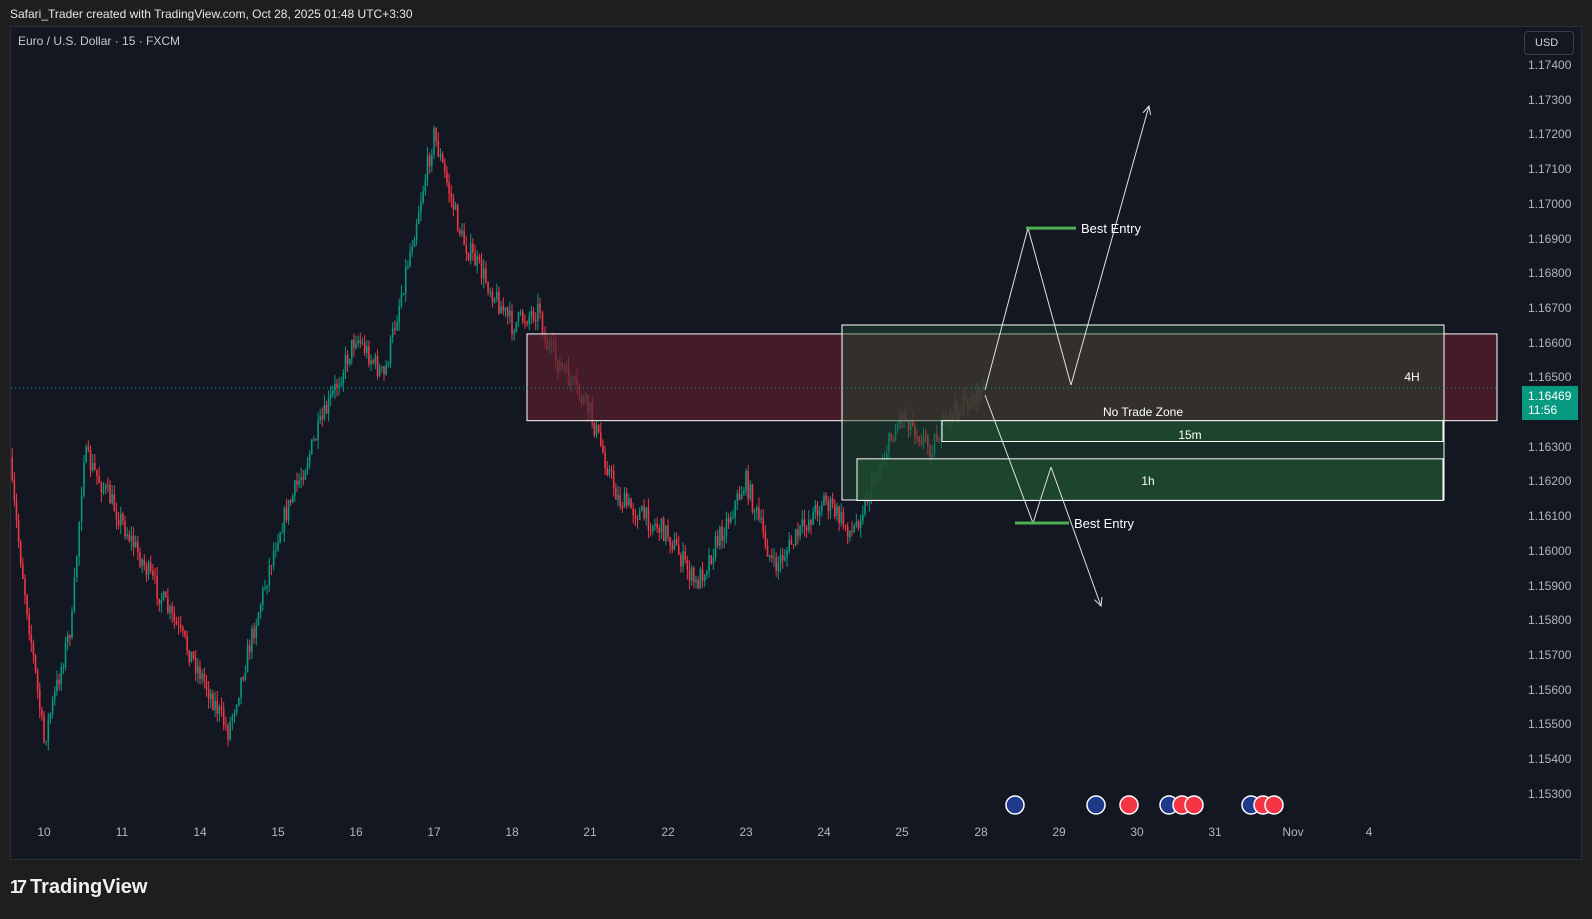 The height and width of the screenshot is (919, 1592). I want to click on price-tick-label: 1.16100, so click(1550, 516).